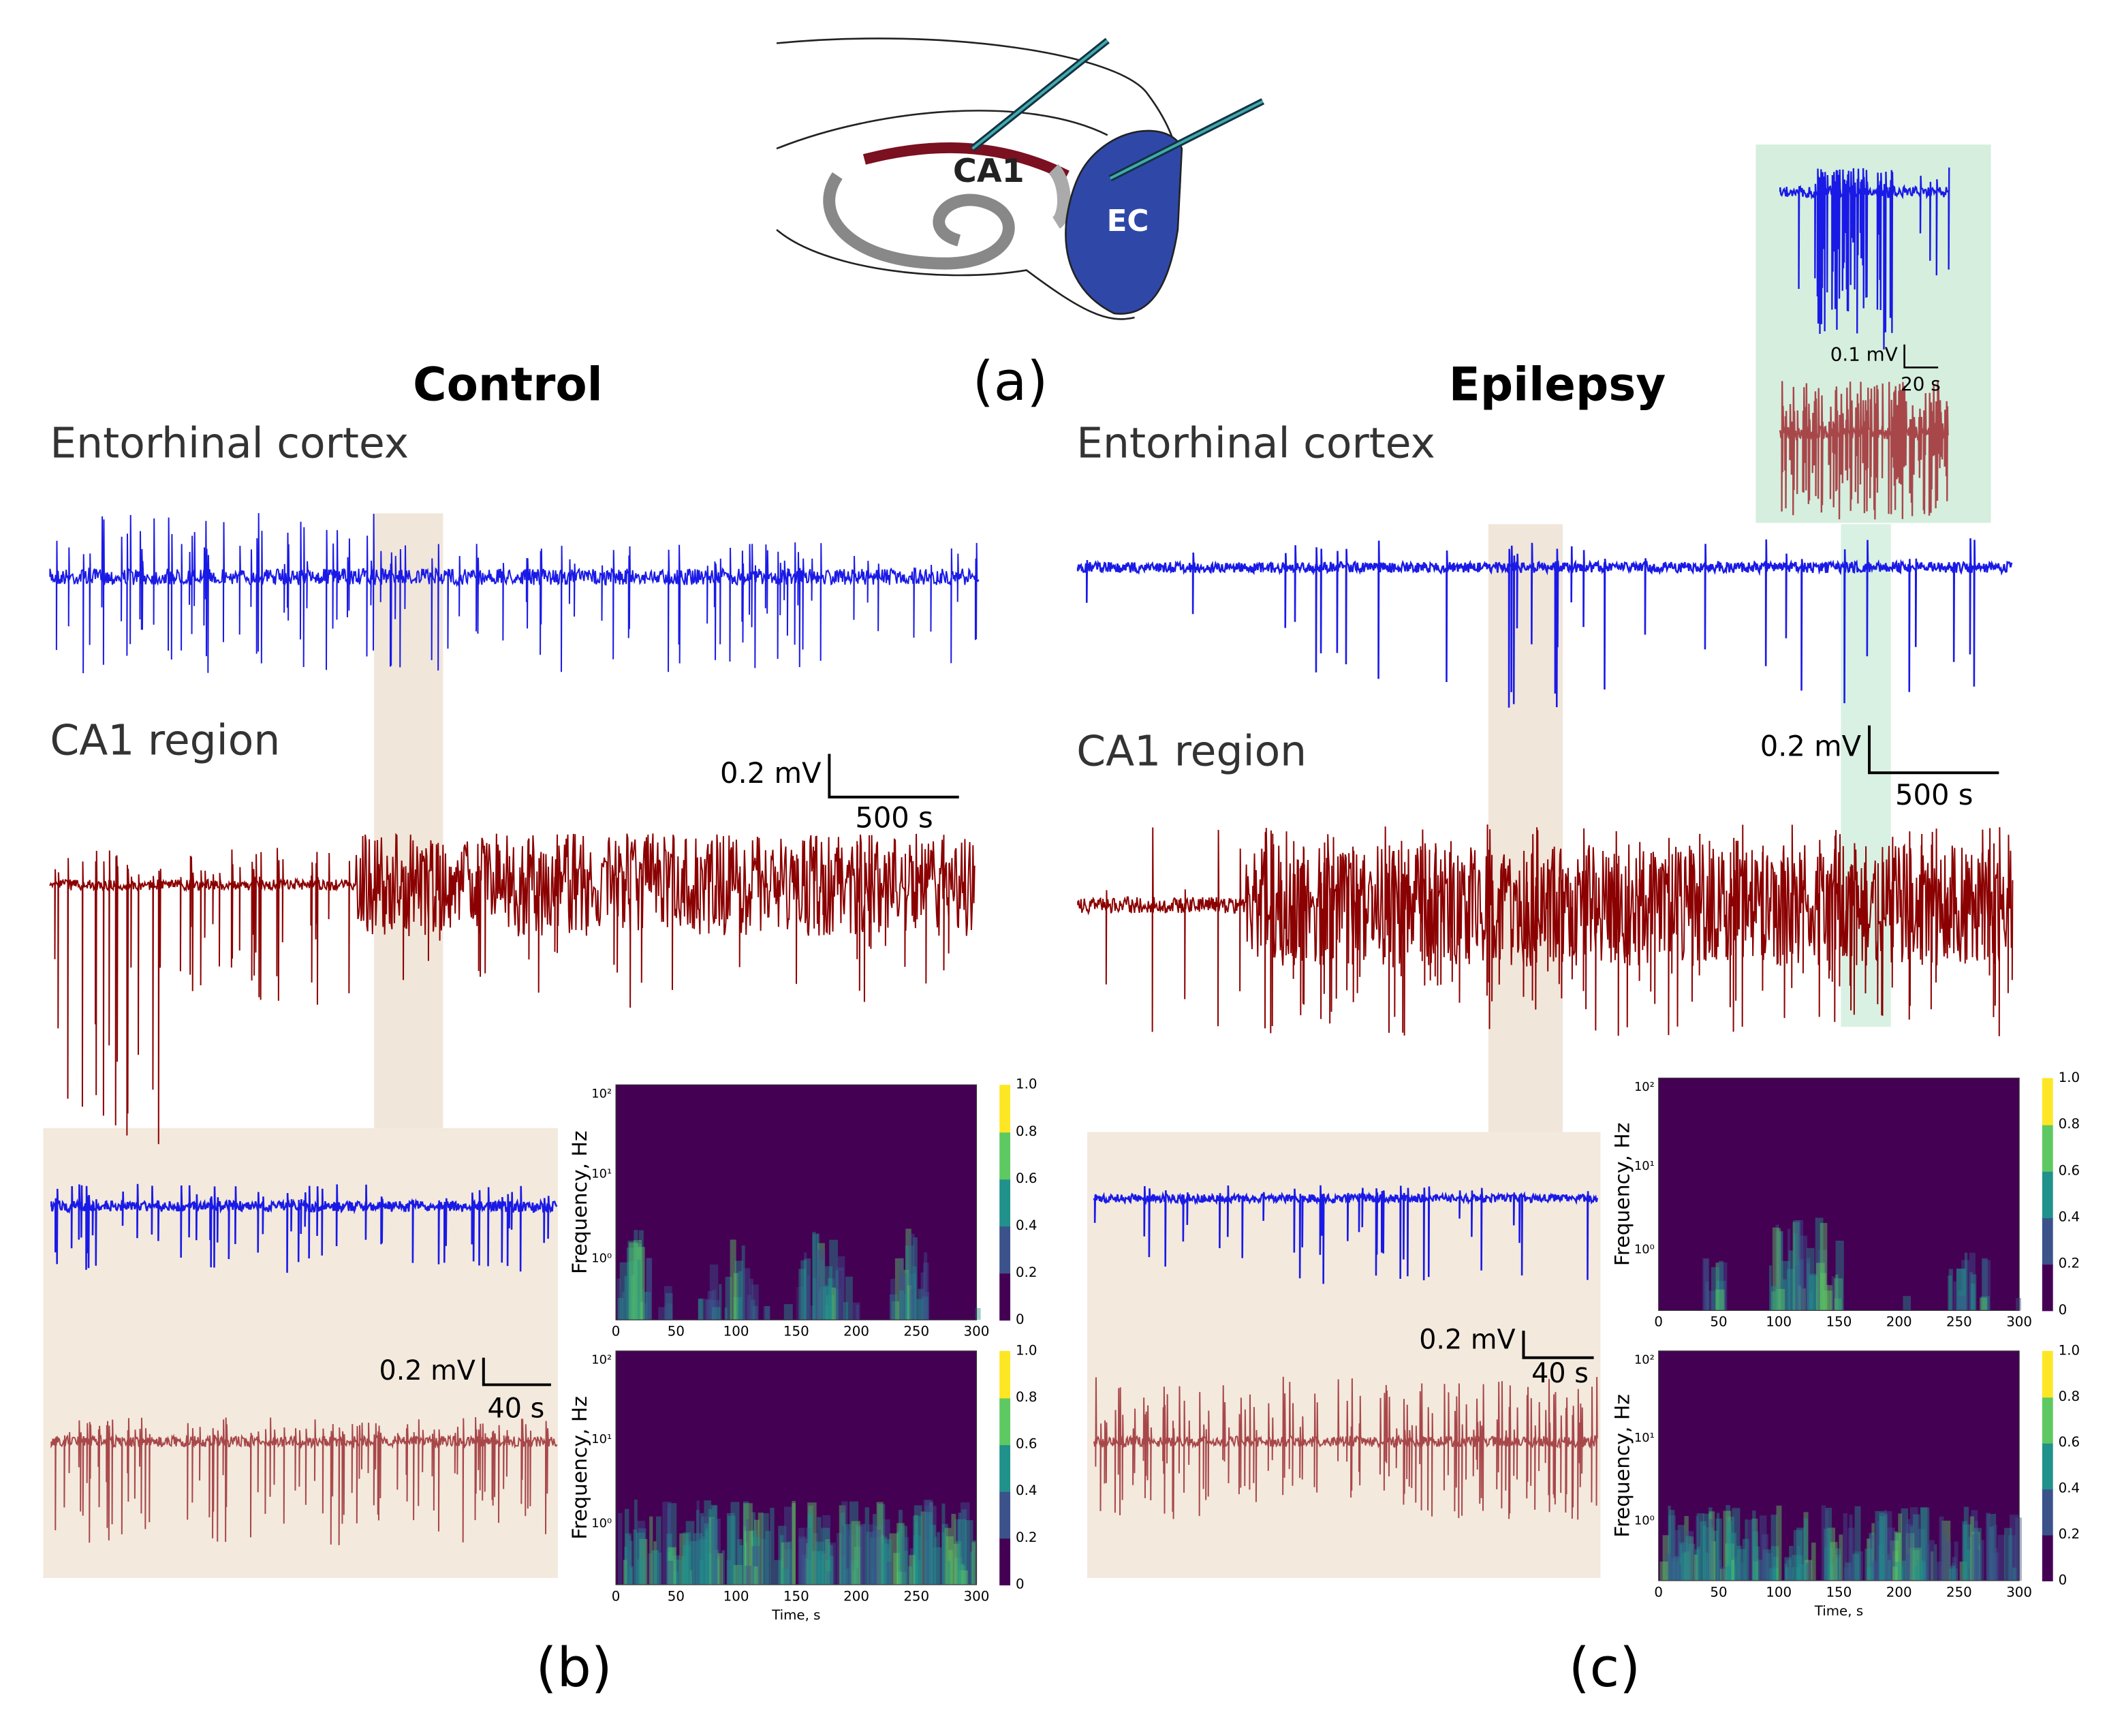  Describe the element at coordinates (942, 130) in the screenshot. I see `outline` at that location.